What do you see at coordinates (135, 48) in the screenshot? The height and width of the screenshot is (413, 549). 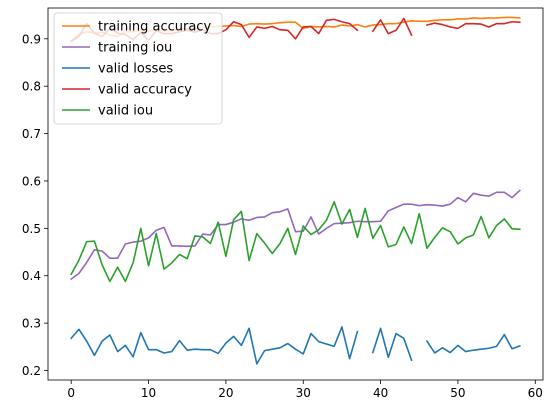 I see `legend-label-training-iou: training iou` at bounding box center [135, 48].